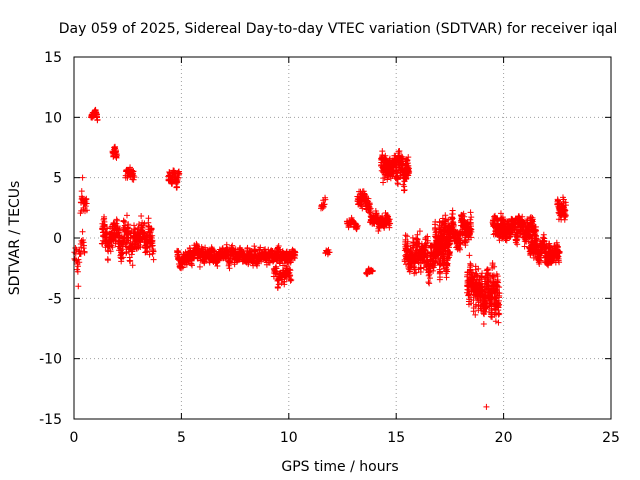 This screenshot has width=640, height=480. What do you see at coordinates (339, 467) in the screenshot?
I see `x-axis-label: GPS time / hours` at bounding box center [339, 467].